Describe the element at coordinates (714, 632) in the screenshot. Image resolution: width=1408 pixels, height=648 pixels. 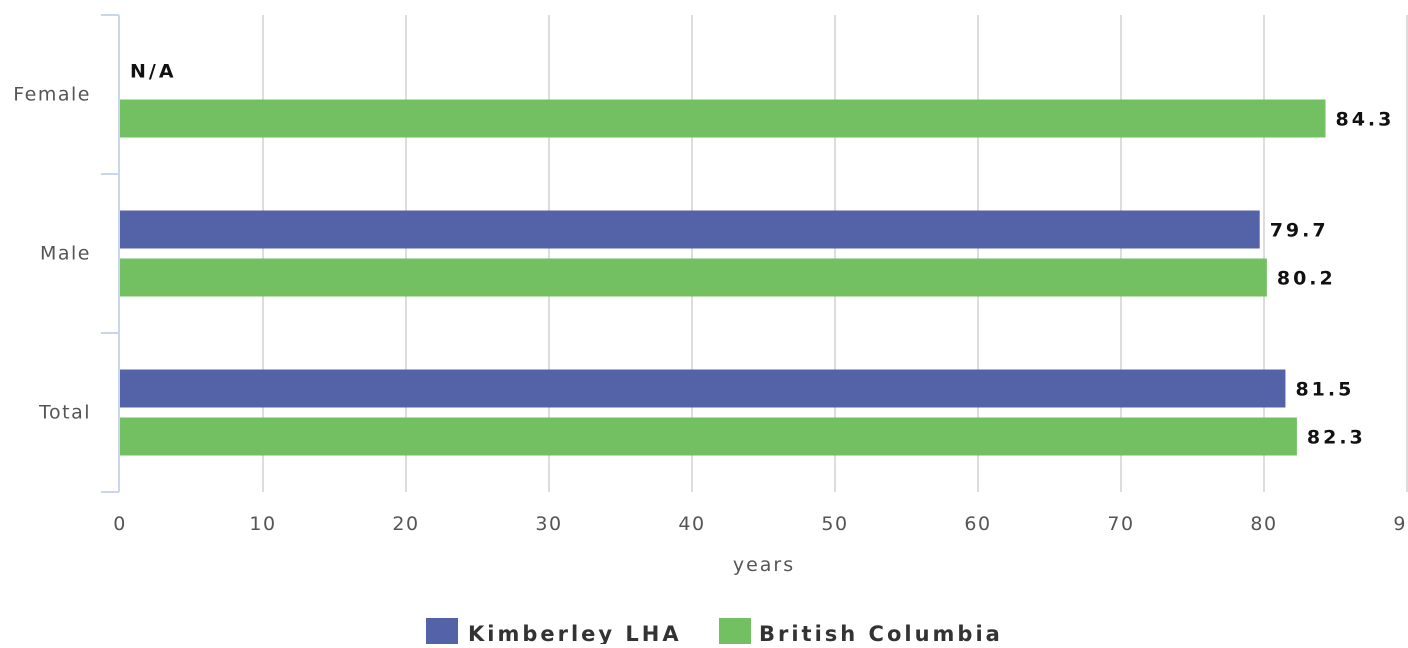
I see `legend: Kimberley LHA British Columbia` at that location.